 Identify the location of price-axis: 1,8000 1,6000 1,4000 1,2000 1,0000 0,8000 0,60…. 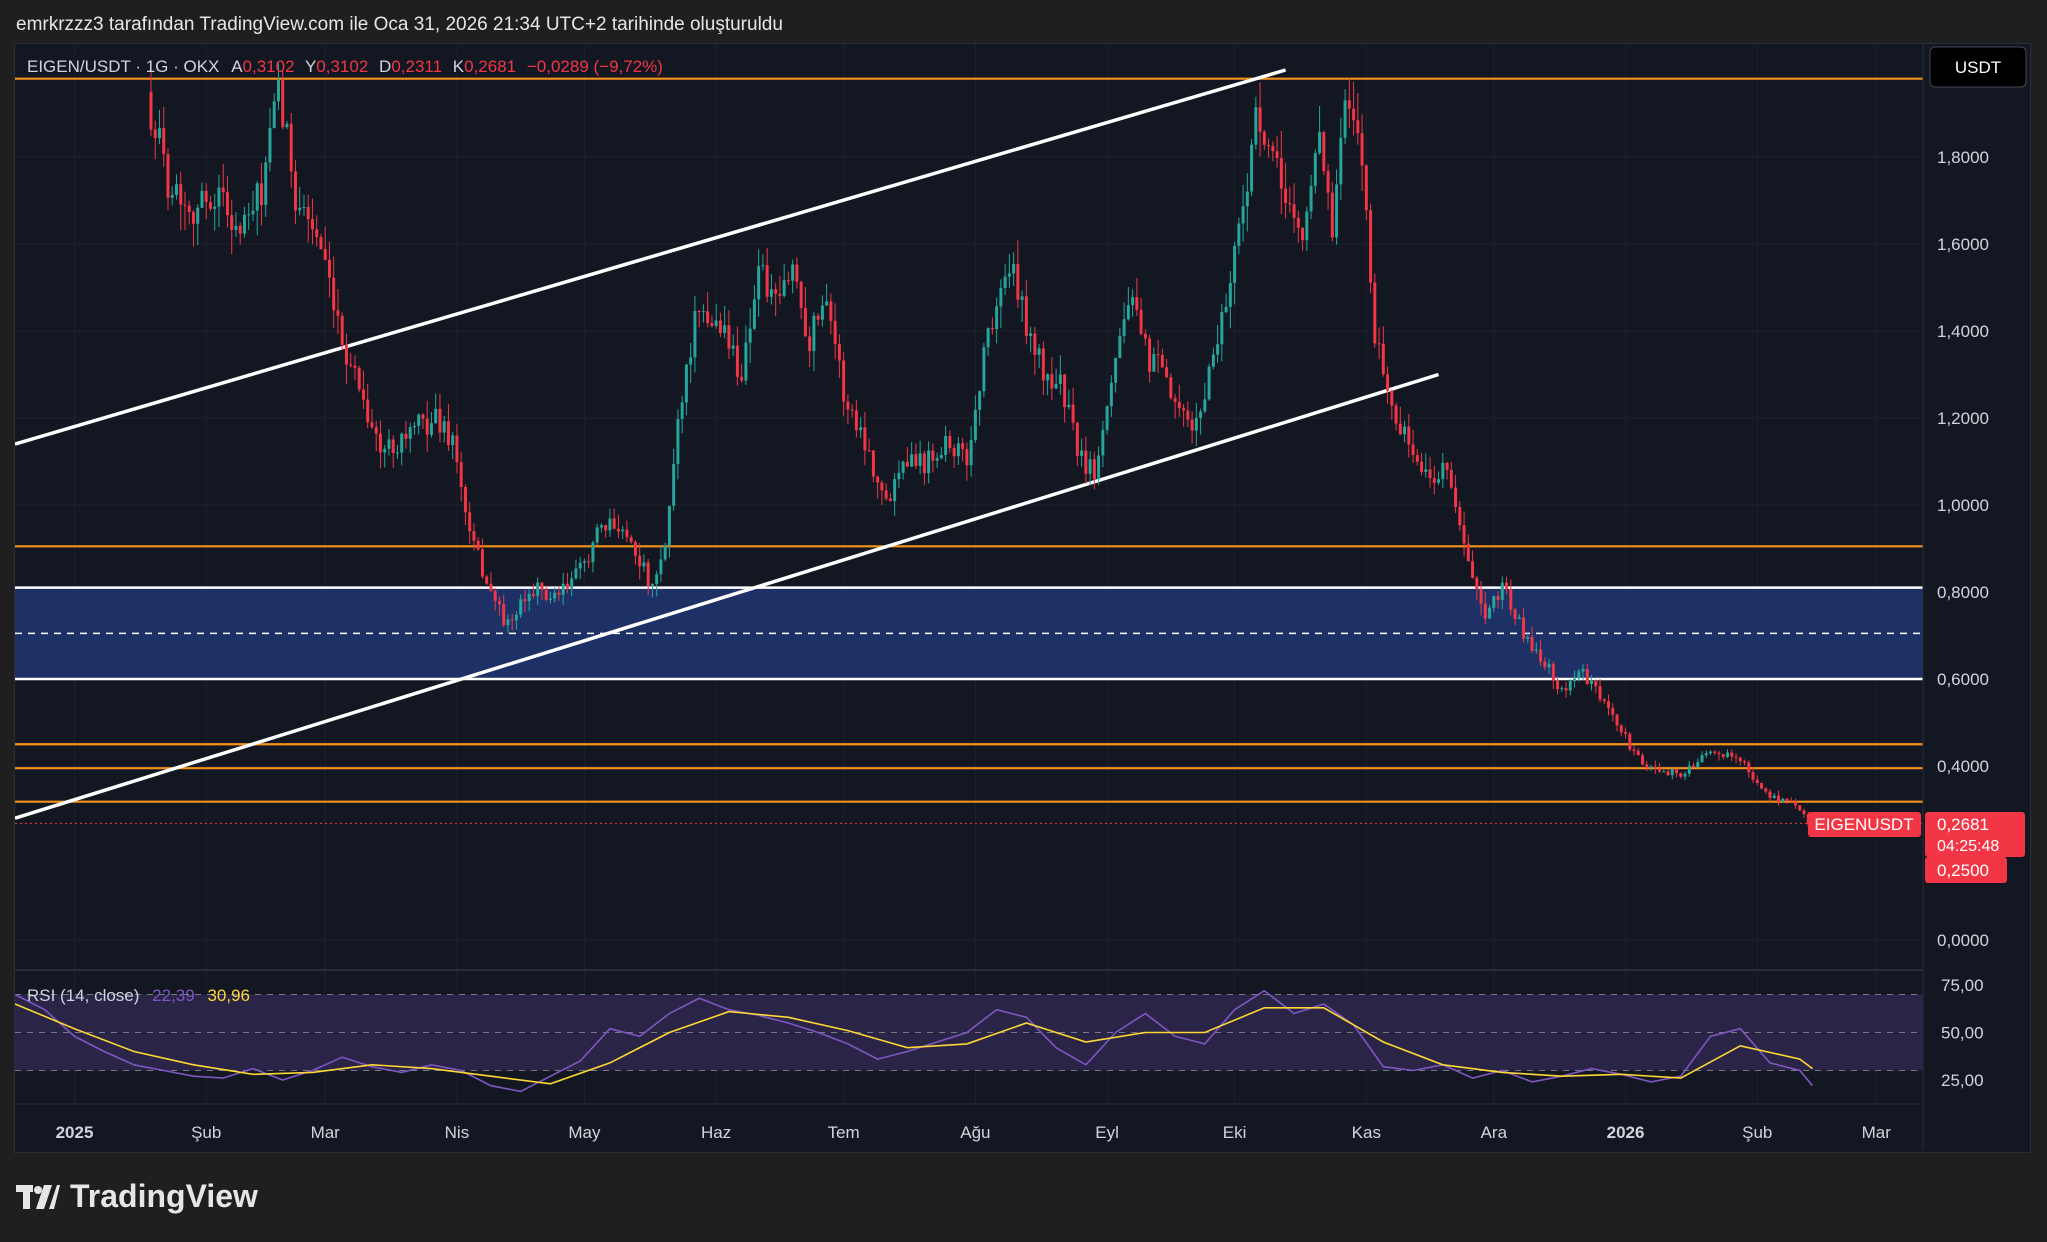
(1963, 549).